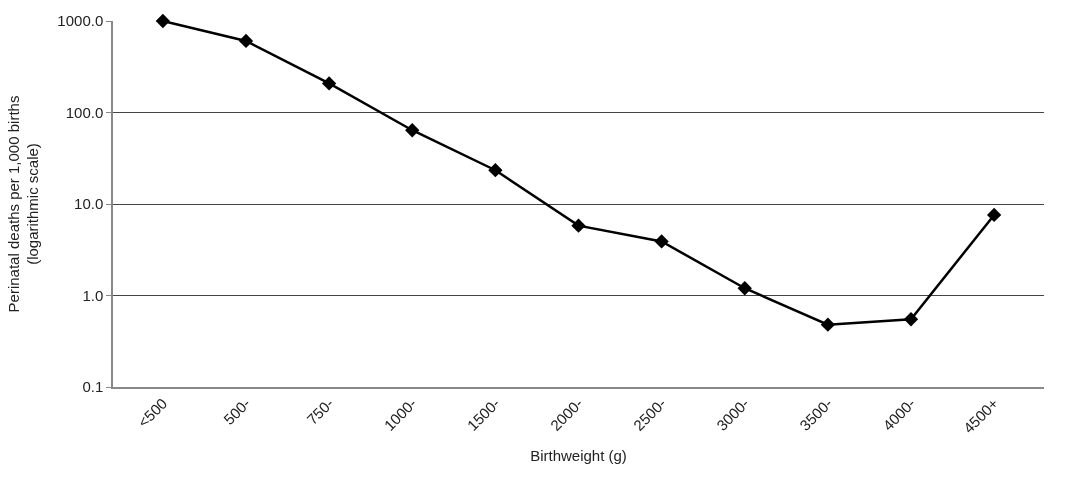  What do you see at coordinates (578, 455) in the screenshot?
I see `x-axis-title: Birthweight (g)` at bounding box center [578, 455].